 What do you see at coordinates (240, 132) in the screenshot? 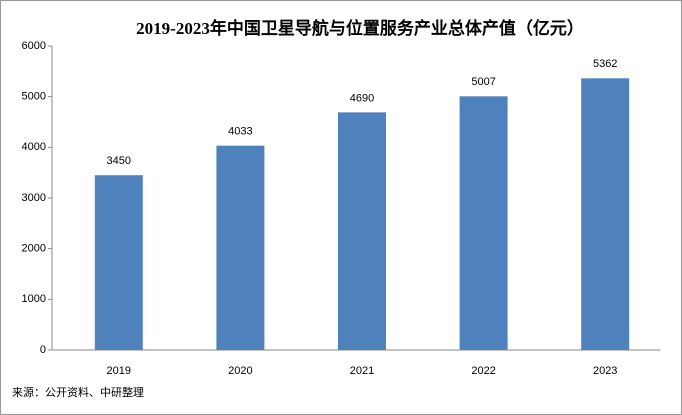
I see `value-label: 4033` at bounding box center [240, 132].